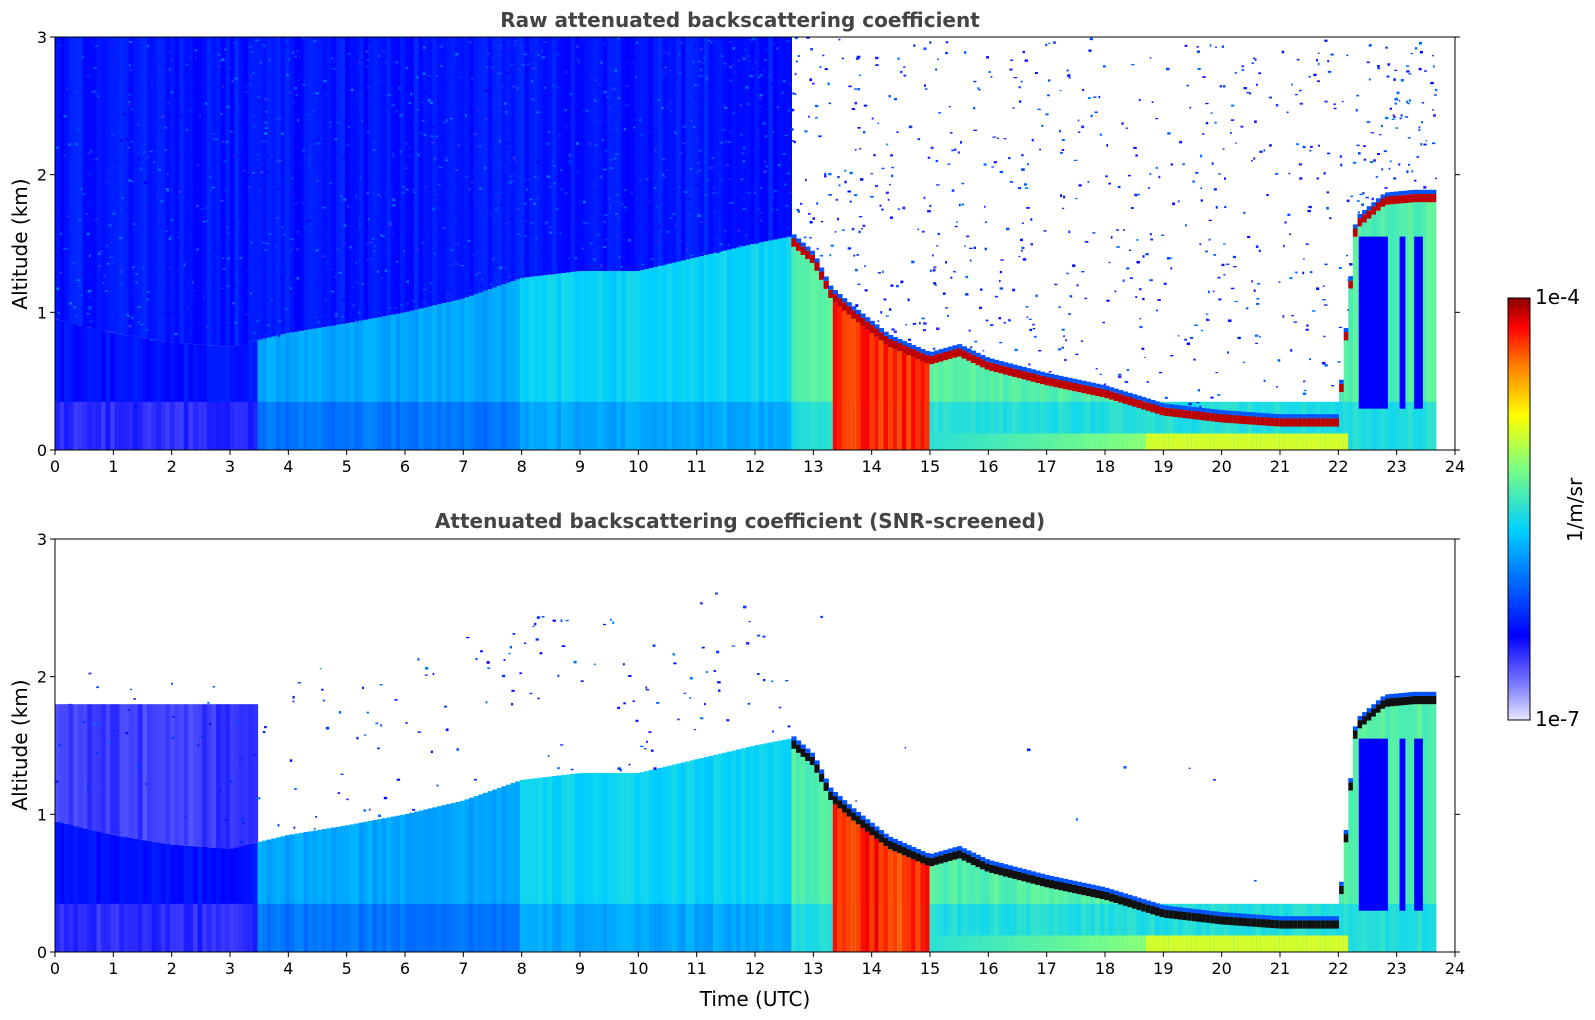  Describe the element at coordinates (347, 466) in the screenshot. I see `x-tick-label: 5` at that location.